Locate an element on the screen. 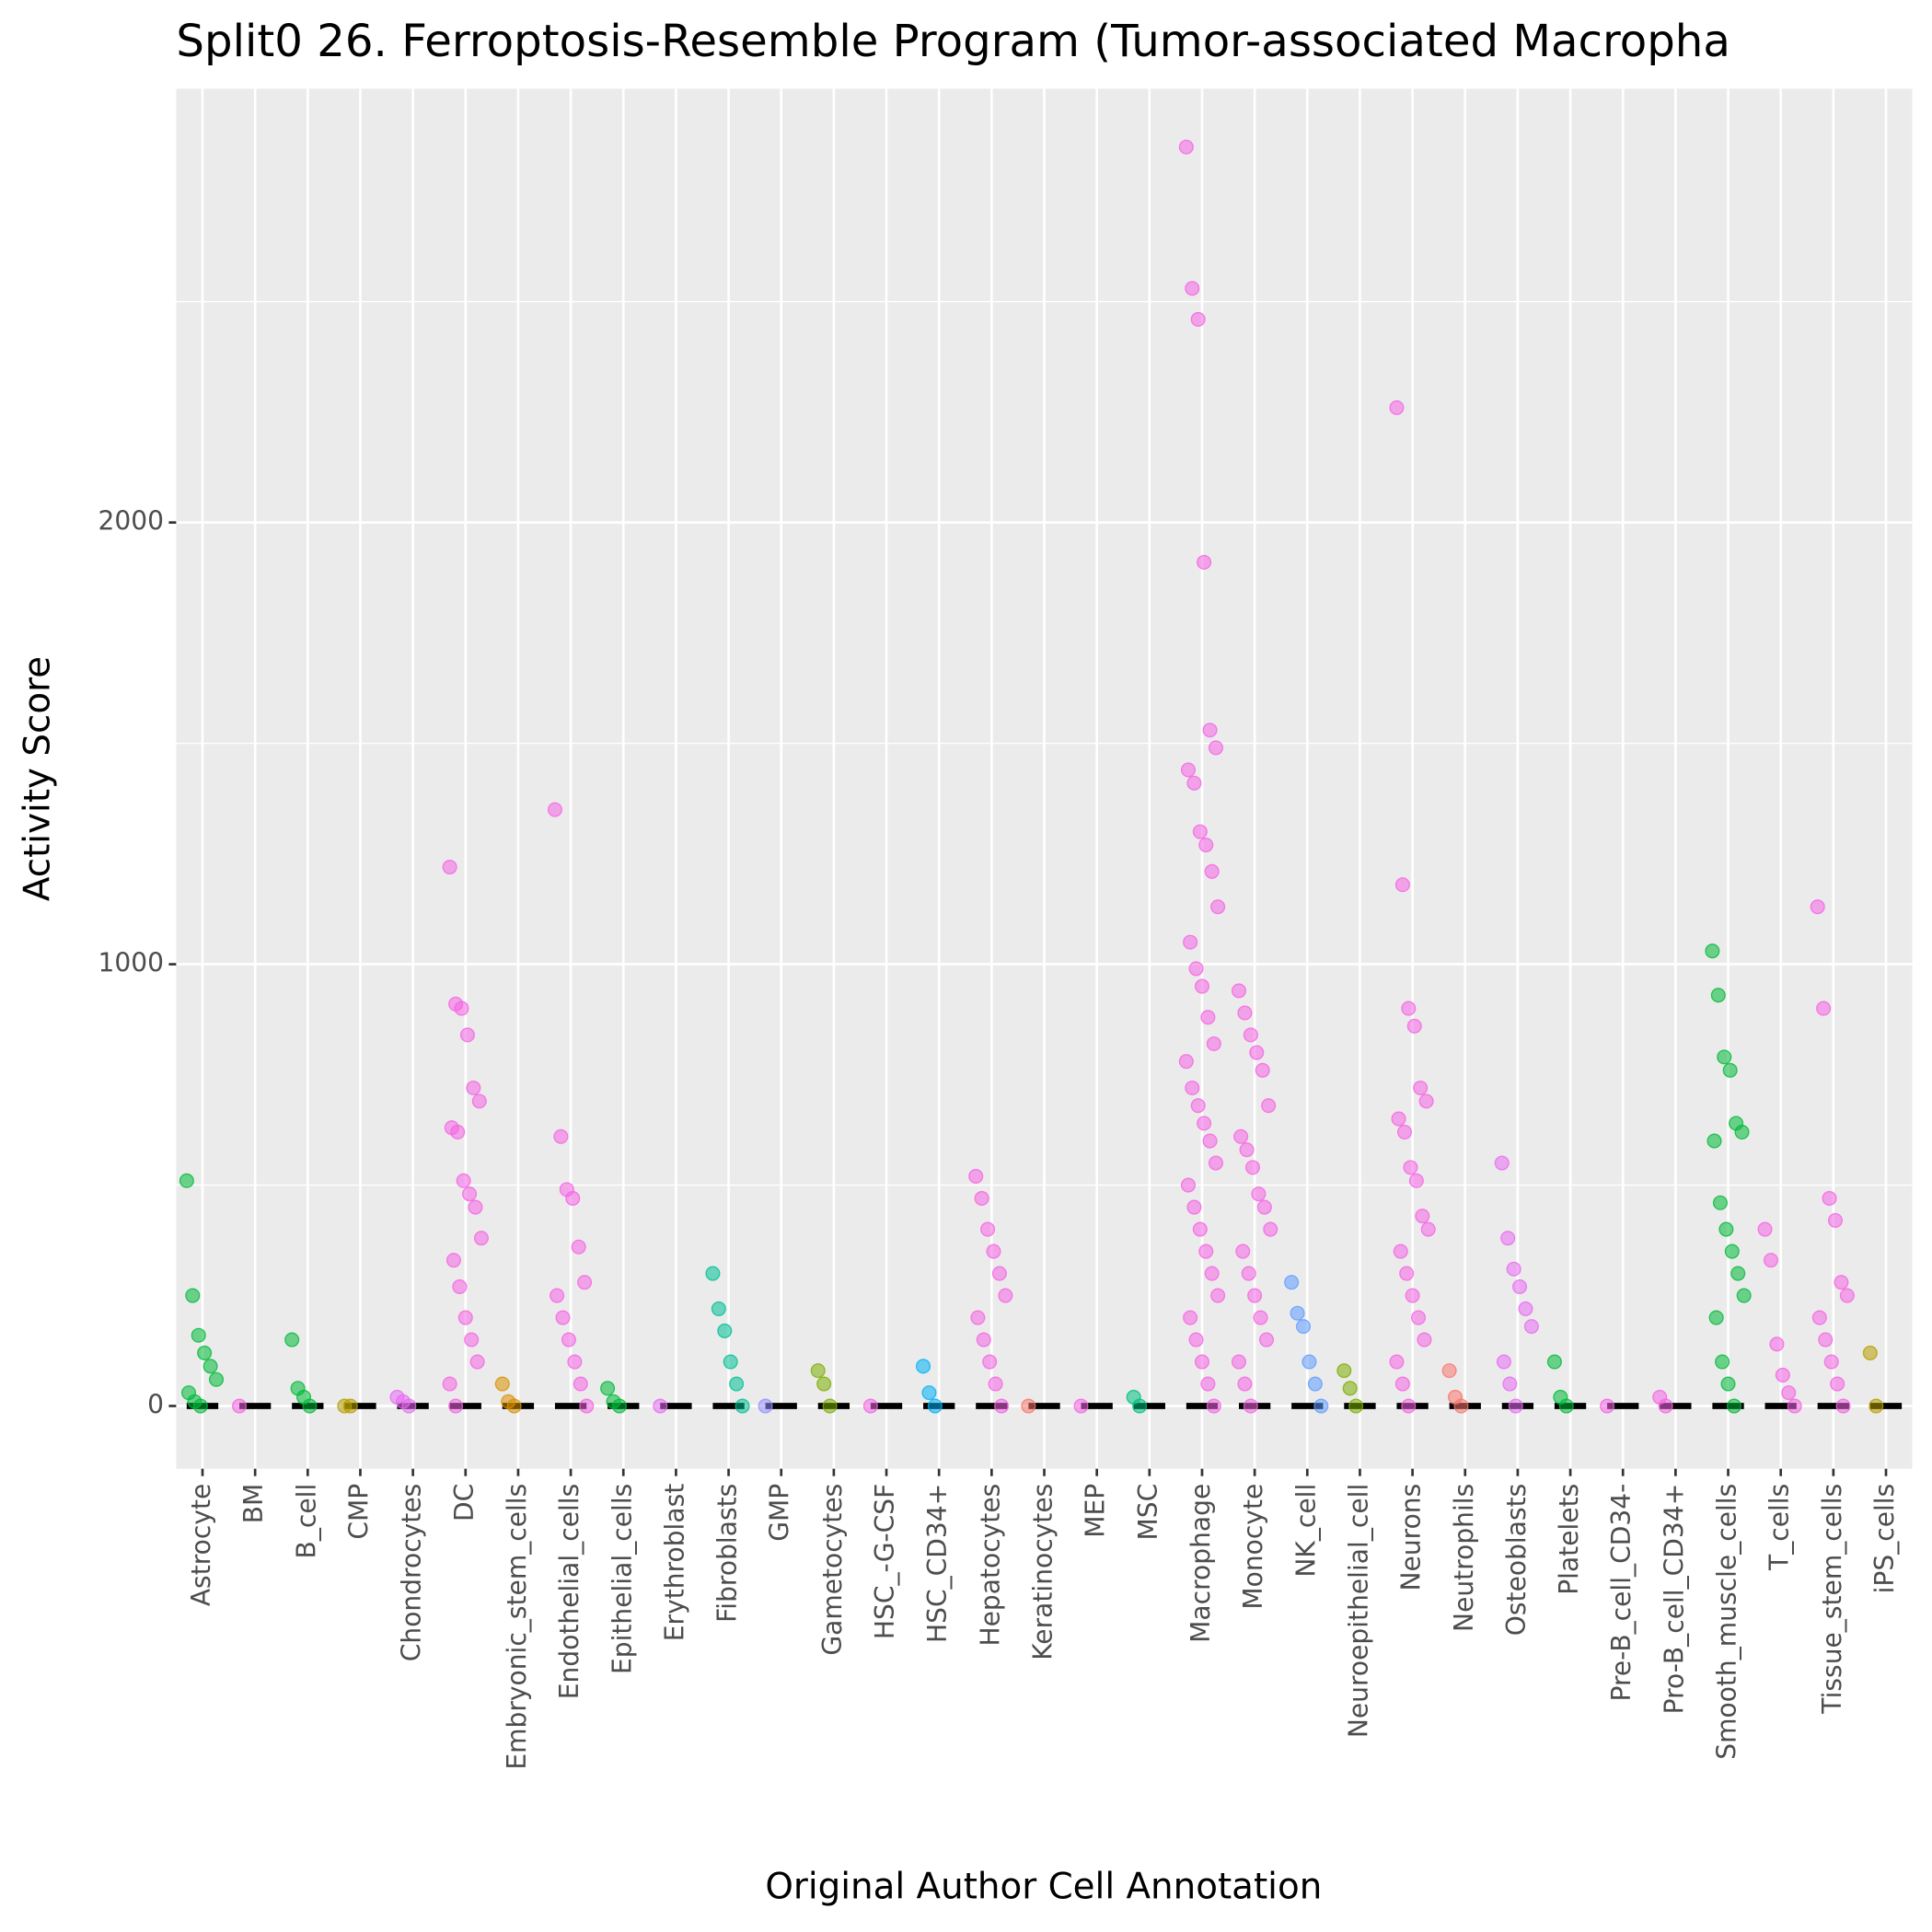  x-tick-label: B_cell is located at coordinates (306, 1522).